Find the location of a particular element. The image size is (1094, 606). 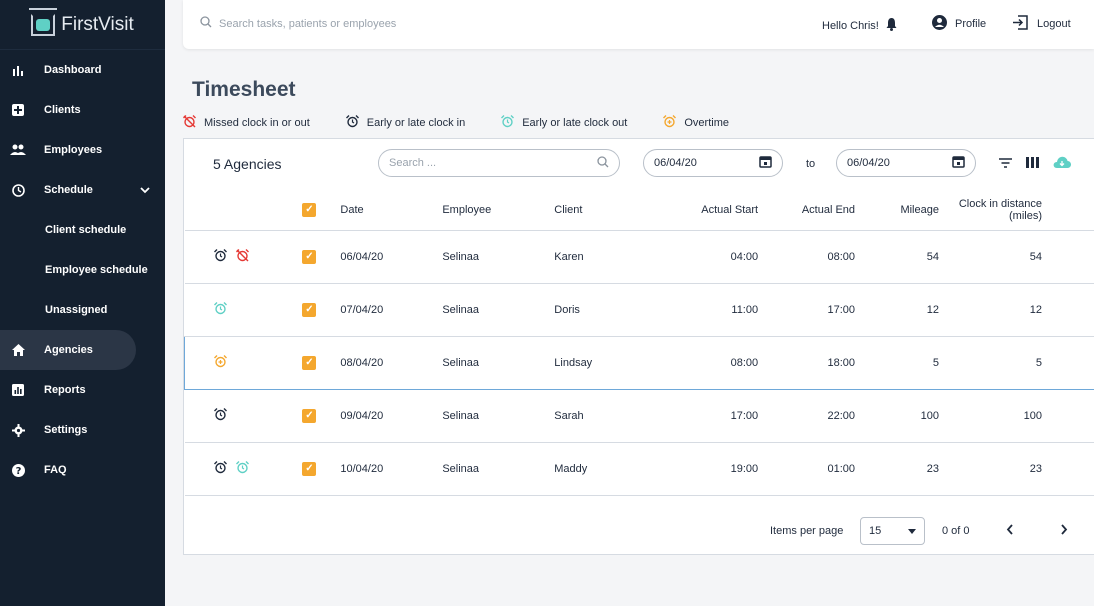

sidebar-item-agencies: Agencies is located at coordinates (68, 350).